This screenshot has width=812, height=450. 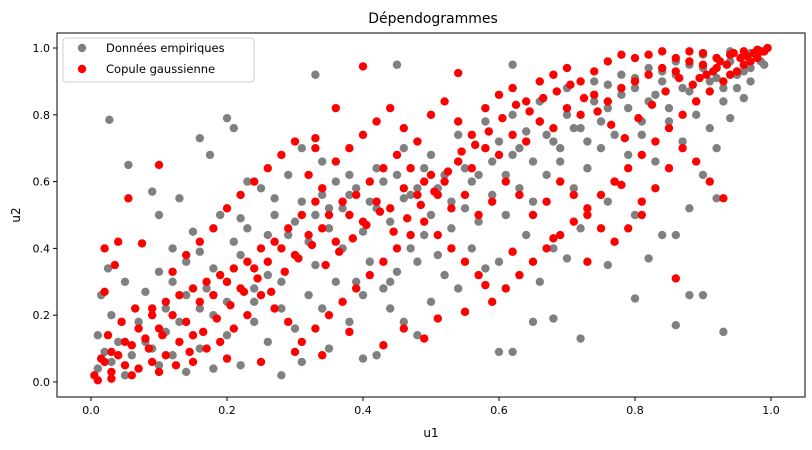 I want to click on legend-label-empirical: Données empiriques, so click(x=165, y=48).